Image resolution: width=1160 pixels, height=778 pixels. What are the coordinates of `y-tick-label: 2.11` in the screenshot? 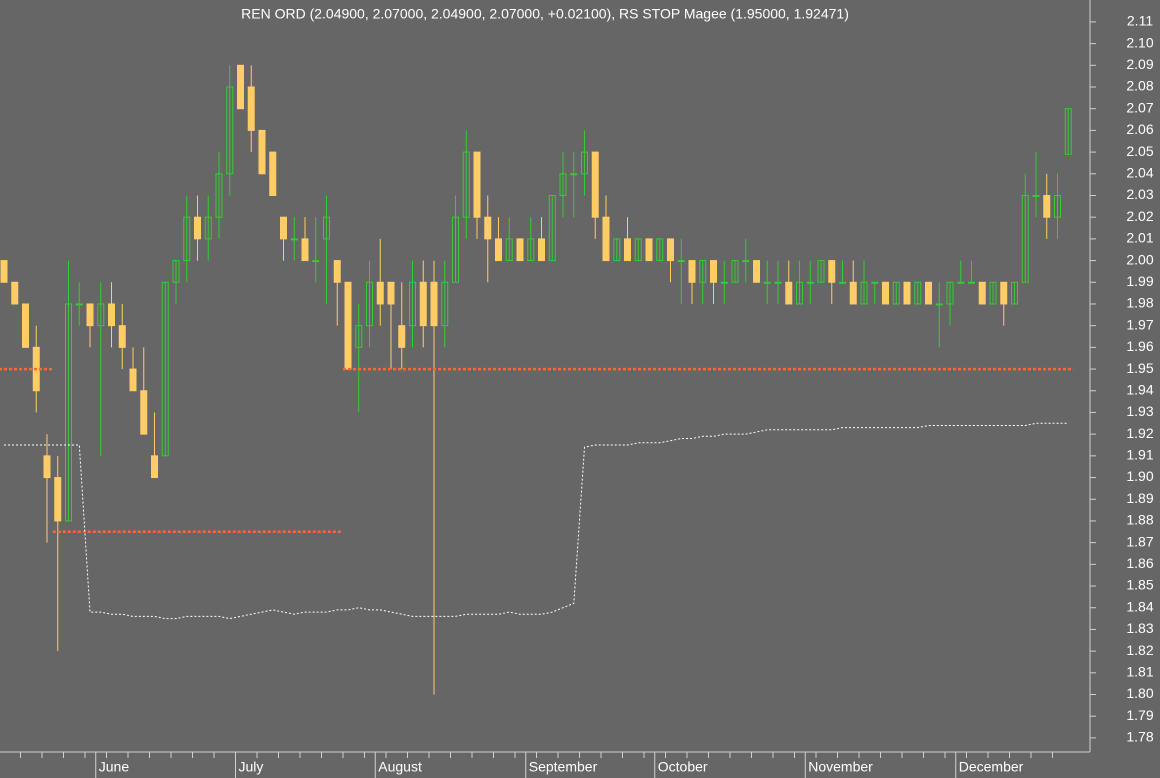 It's located at (1140, 21).